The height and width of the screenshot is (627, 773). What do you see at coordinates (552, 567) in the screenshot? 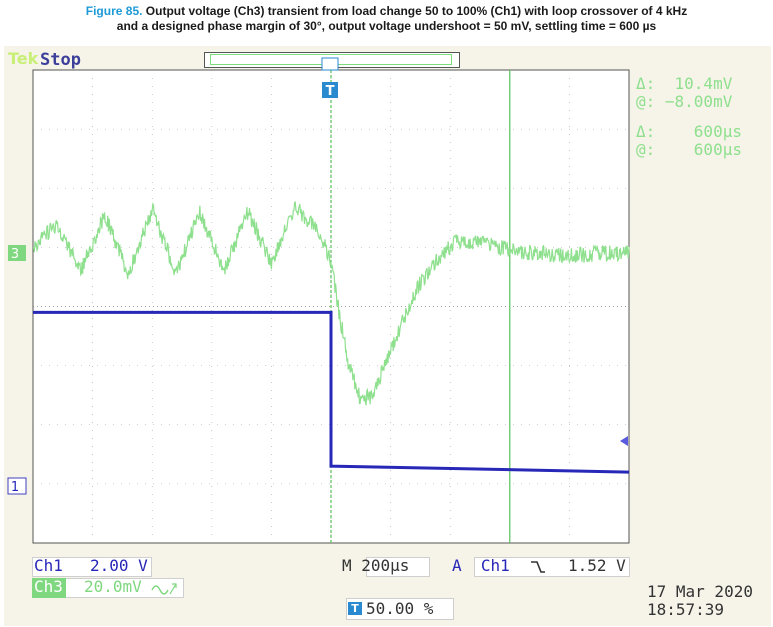
I see `trigger-box` at bounding box center [552, 567].